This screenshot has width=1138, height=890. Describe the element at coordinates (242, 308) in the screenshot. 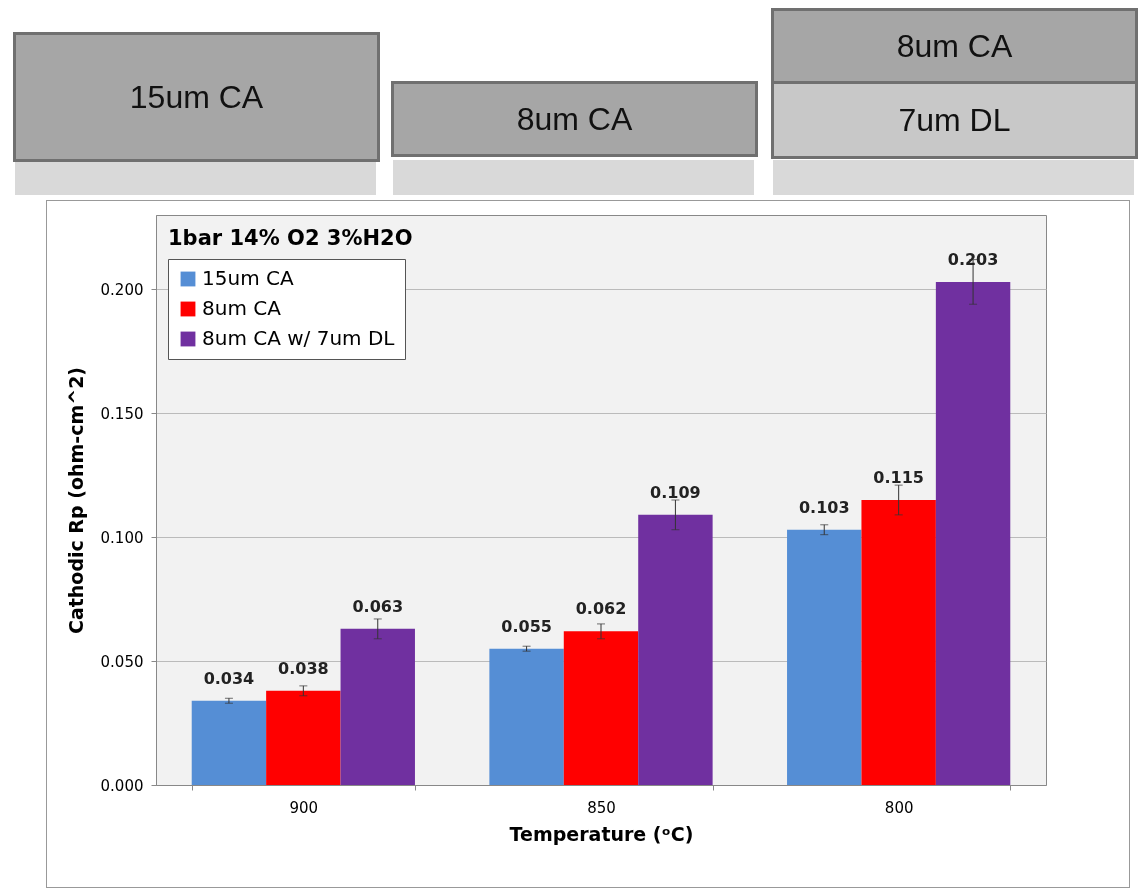

I see `legend-label: 8um CA` at that location.